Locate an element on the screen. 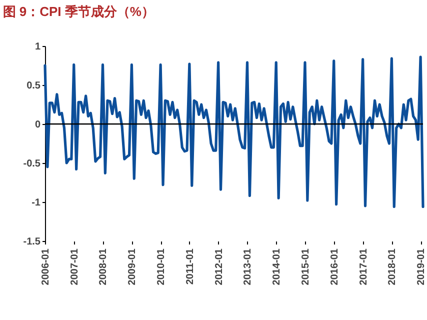 The height and width of the screenshot is (320, 427). x-tick-label: 2019-01 is located at coordinates (421, 267).